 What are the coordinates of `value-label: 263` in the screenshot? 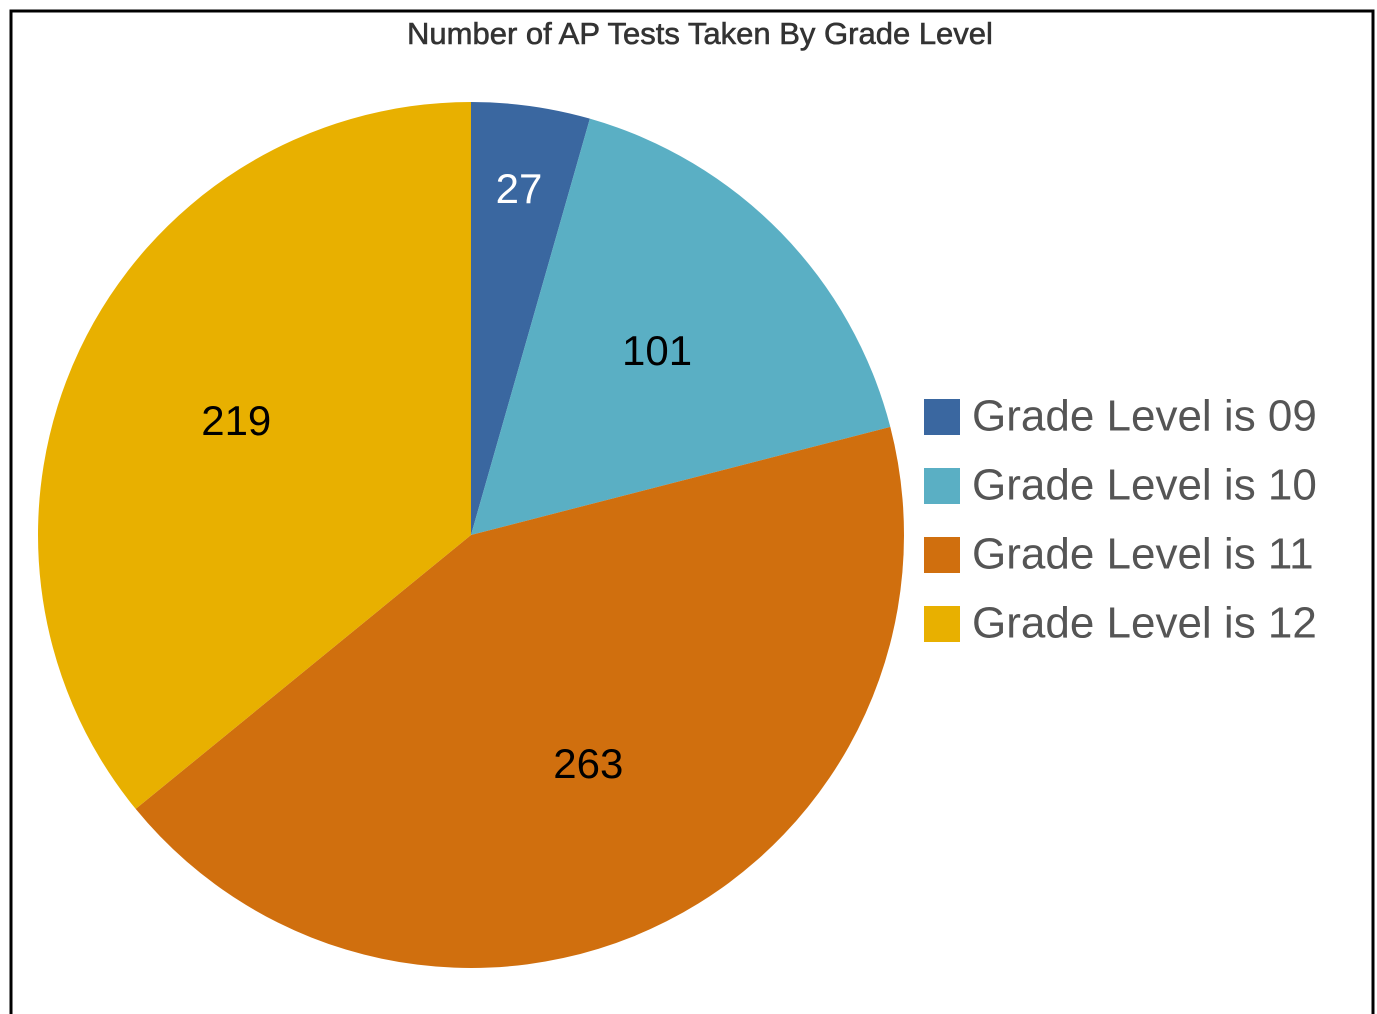 It's located at (588, 763).